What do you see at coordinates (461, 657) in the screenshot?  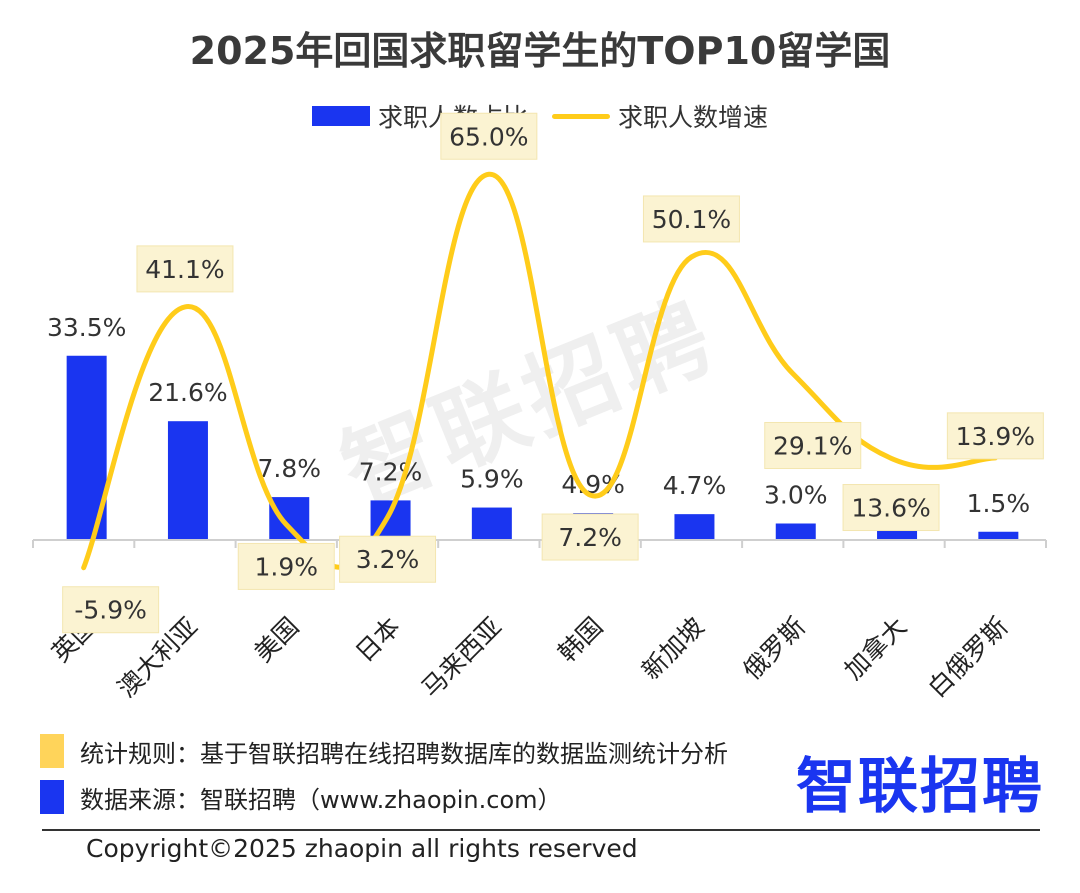 I see `category-label: 马来西亚` at bounding box center [461, 657].